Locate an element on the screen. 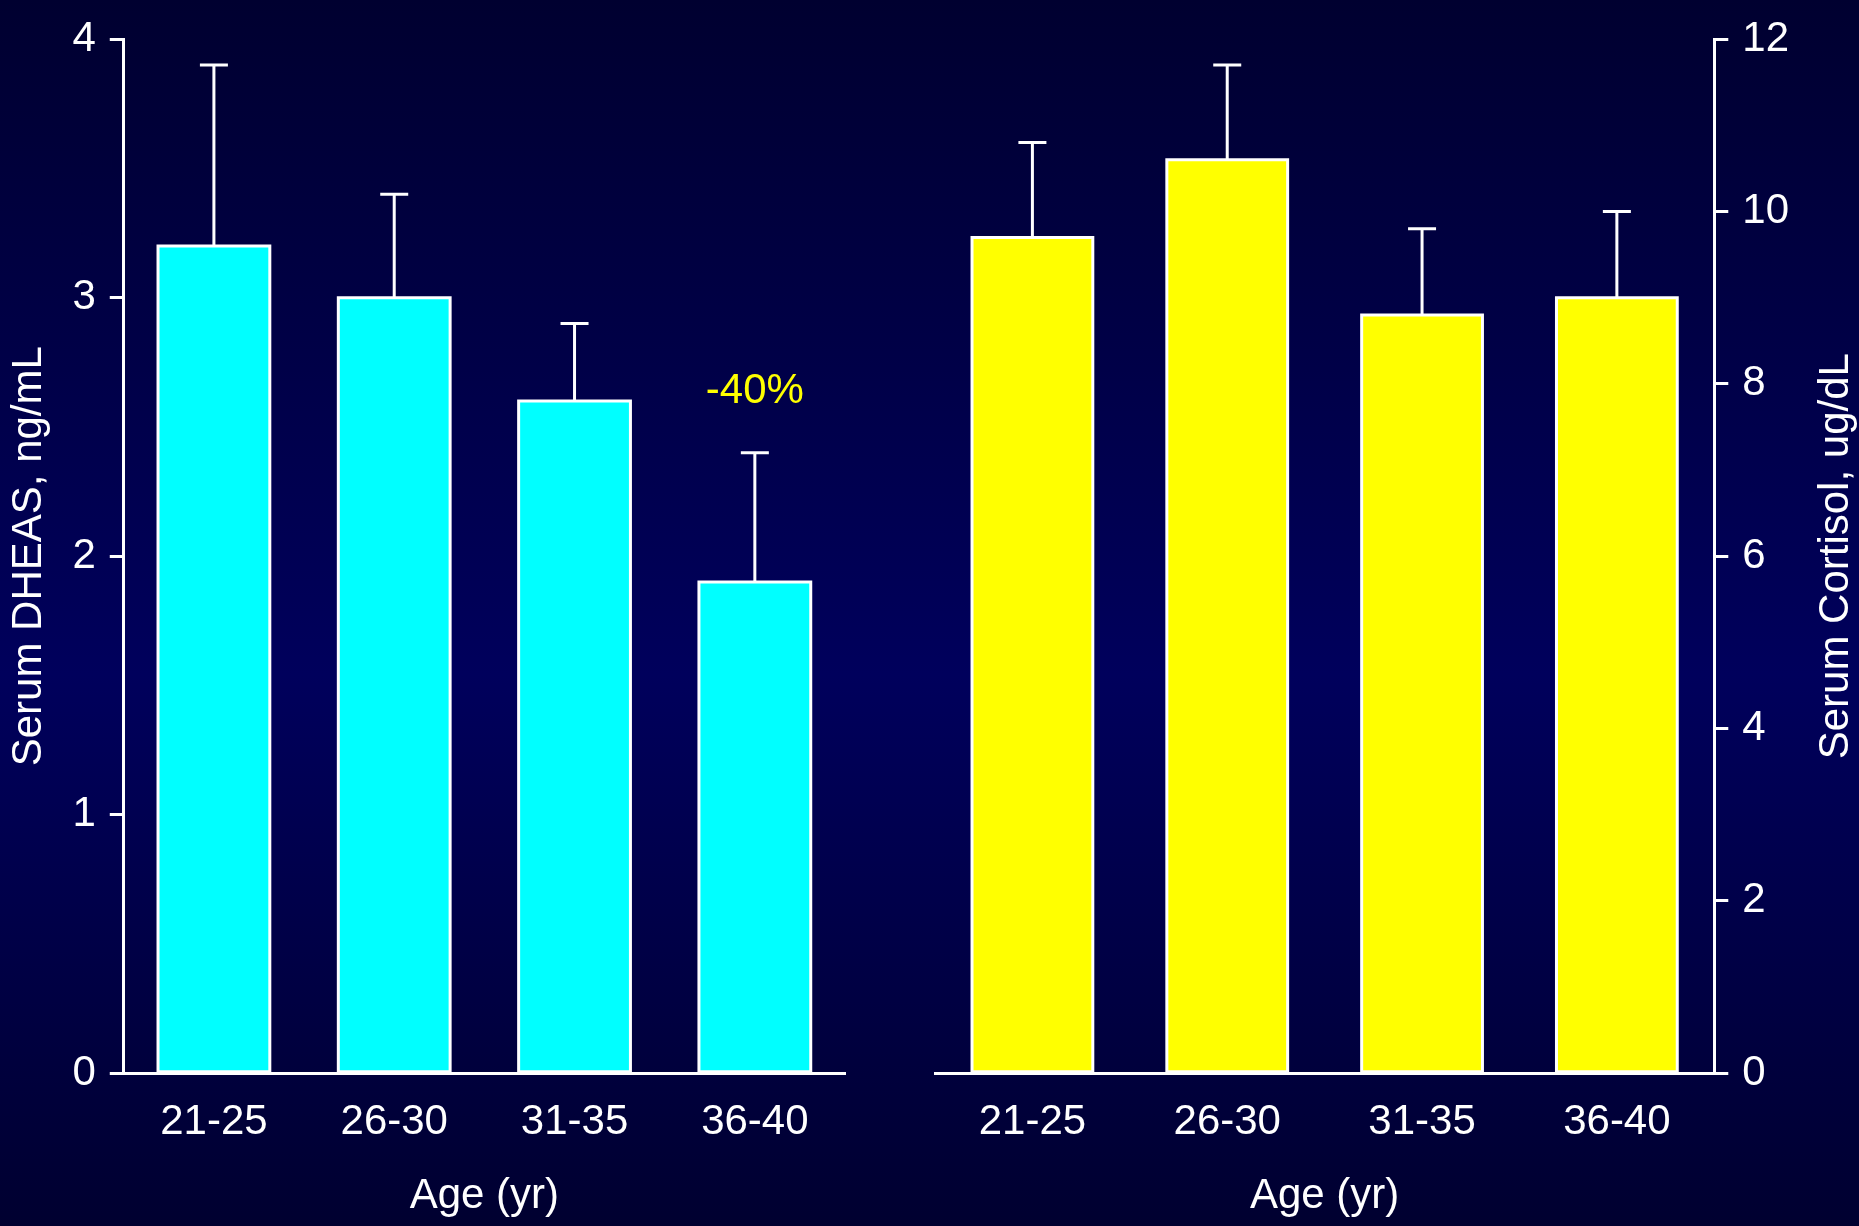 The image size is (1859, 1226). y2-tick-label: 6 is located at coordinates (1754, 553).